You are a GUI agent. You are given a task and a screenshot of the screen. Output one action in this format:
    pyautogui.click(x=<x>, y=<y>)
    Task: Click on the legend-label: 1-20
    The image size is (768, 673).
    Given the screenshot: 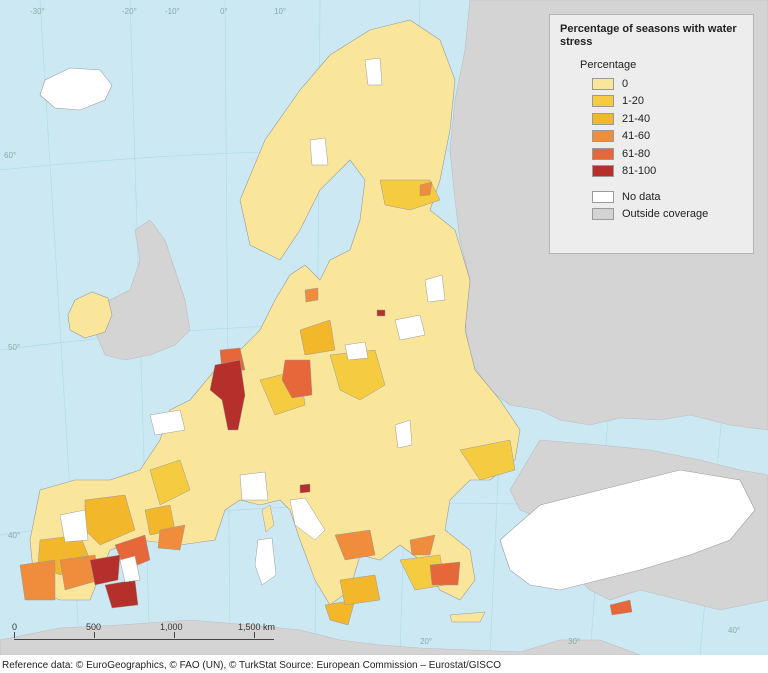 What is the action you would take?
    pyautogui.click(x=633, y=101)
    